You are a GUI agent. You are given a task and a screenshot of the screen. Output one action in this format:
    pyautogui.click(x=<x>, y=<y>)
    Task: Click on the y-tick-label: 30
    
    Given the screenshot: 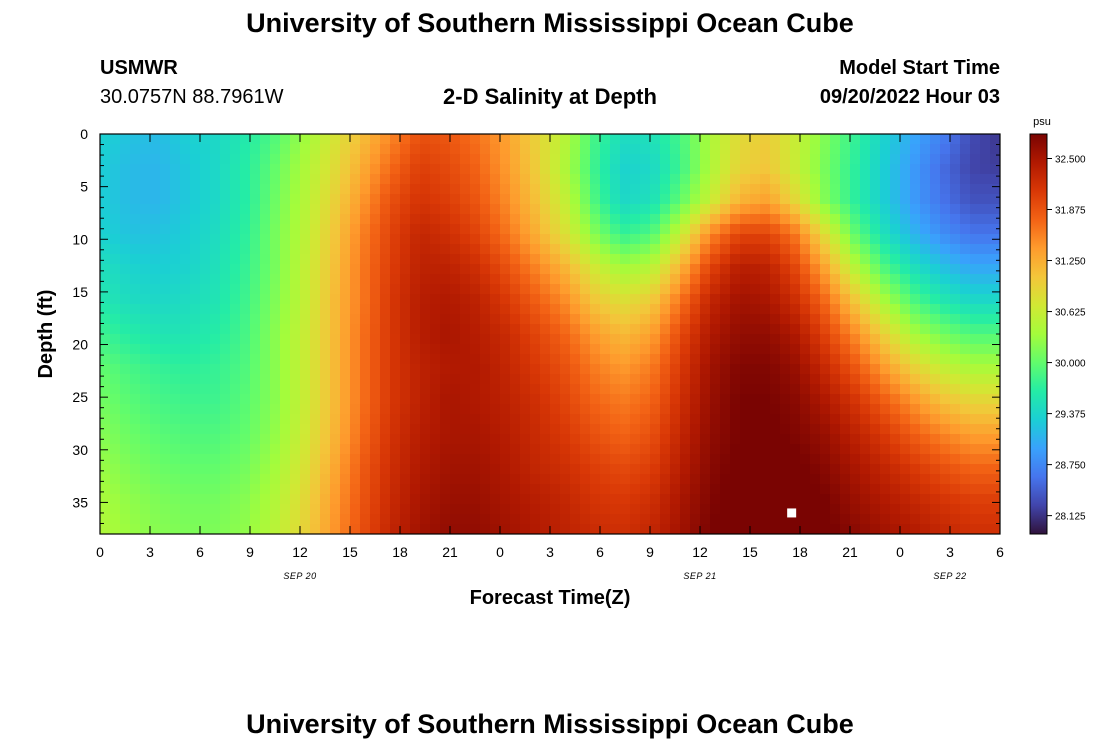 What is the action you would take?
    pyautogui.click(x=80, y=450)
    